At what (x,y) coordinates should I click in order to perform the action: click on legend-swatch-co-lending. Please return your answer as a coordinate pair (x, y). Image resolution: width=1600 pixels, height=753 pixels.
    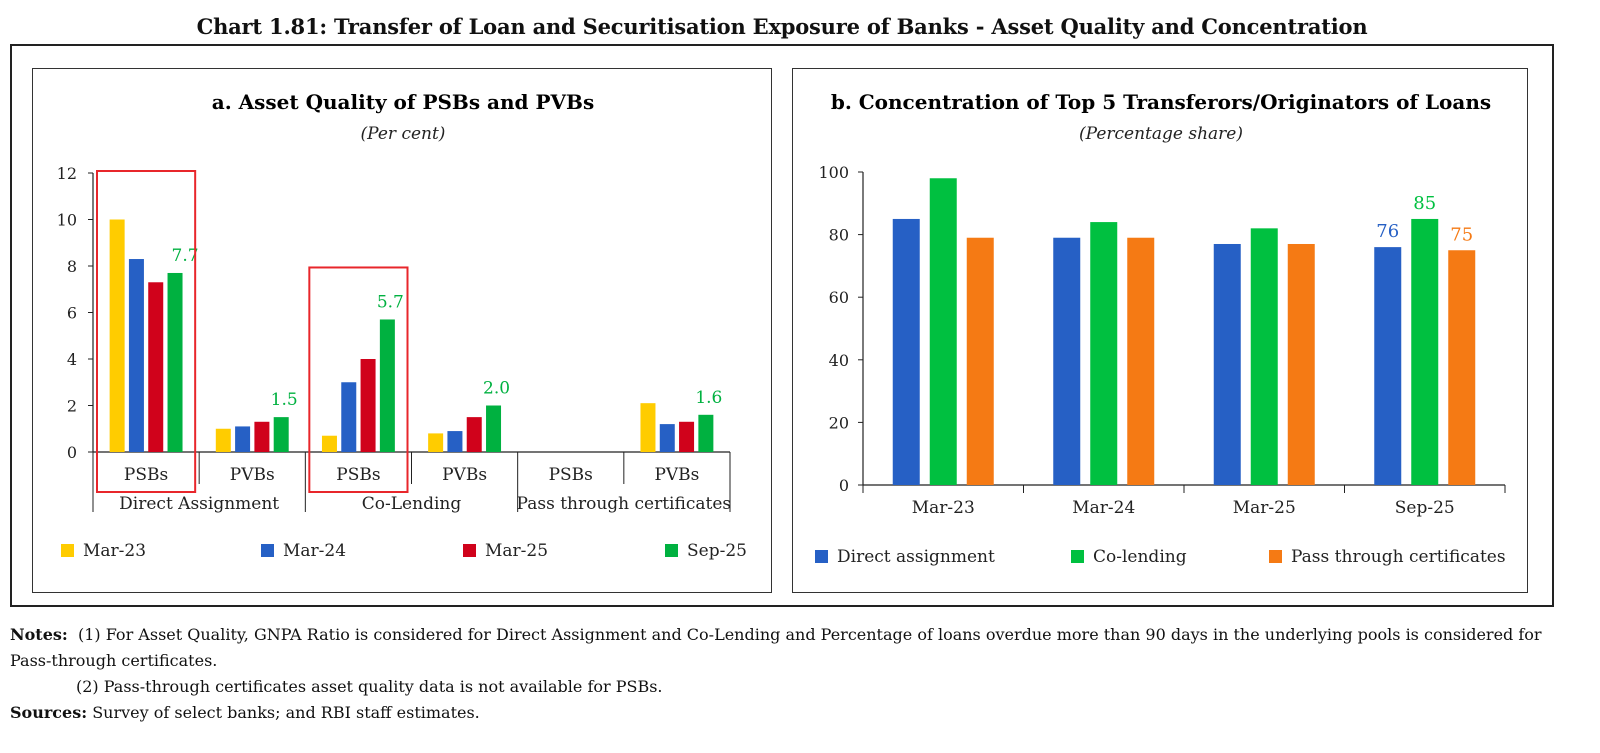
    Looking at the image, I should click on (1077, 556).